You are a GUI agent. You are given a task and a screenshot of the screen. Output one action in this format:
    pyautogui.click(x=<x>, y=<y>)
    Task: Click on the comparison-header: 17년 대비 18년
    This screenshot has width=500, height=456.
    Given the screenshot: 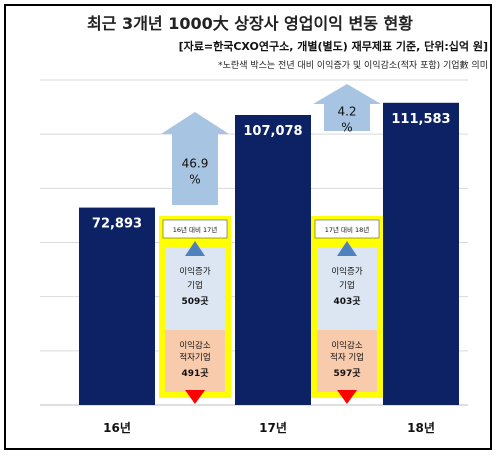 What is the action you would take?
    pyautogui.click(x=347, y=229)
    